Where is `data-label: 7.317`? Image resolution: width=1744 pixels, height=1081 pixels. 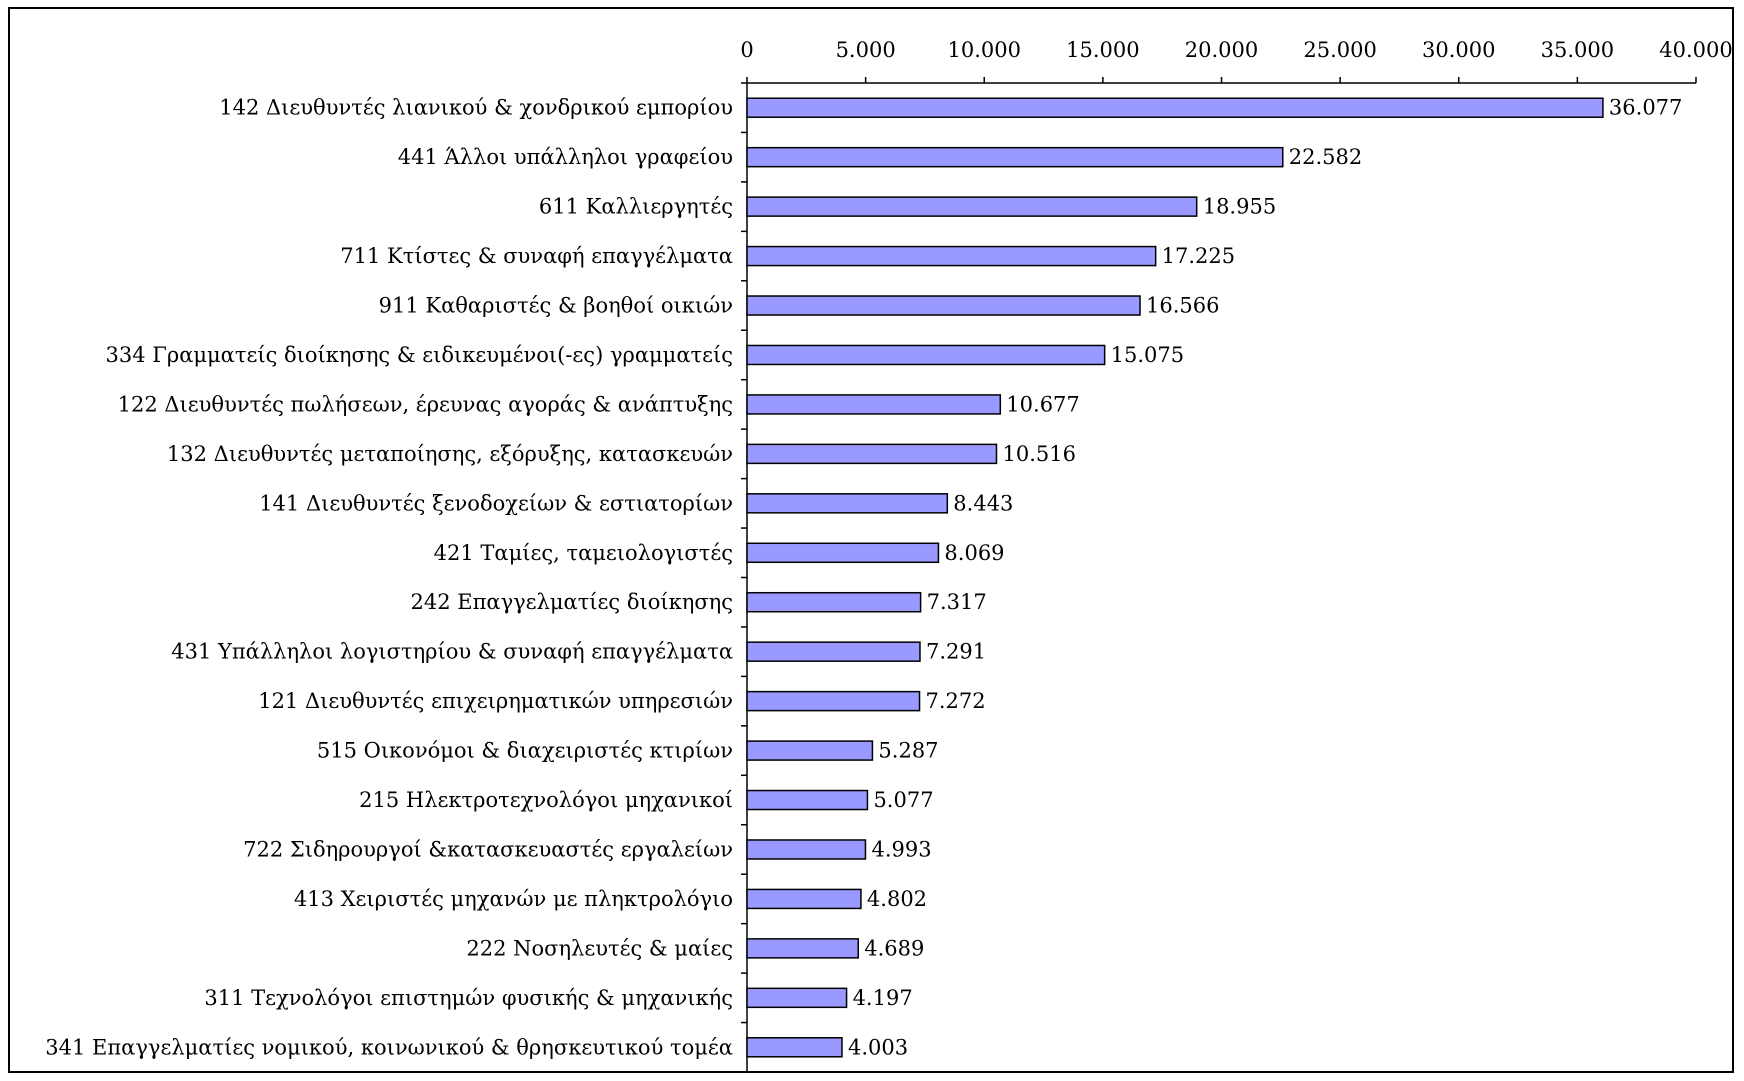
data-label: 7.317 is located at coordinates (957, 602).